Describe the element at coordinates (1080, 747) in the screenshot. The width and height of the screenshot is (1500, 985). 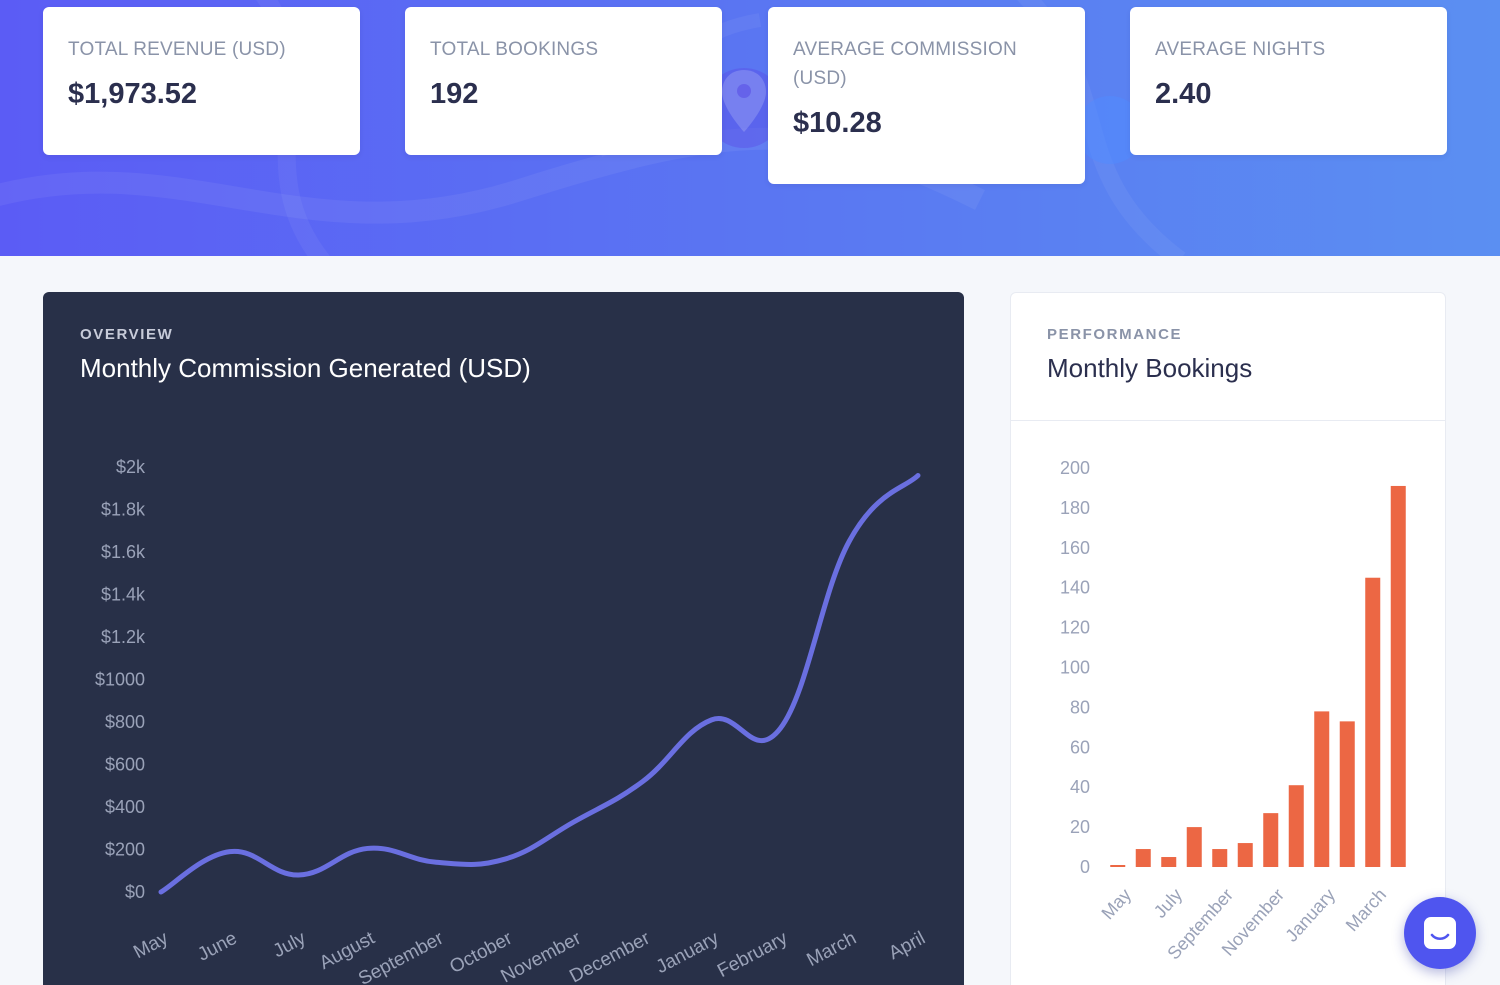
I see `y-tick-label: 60` at that location.